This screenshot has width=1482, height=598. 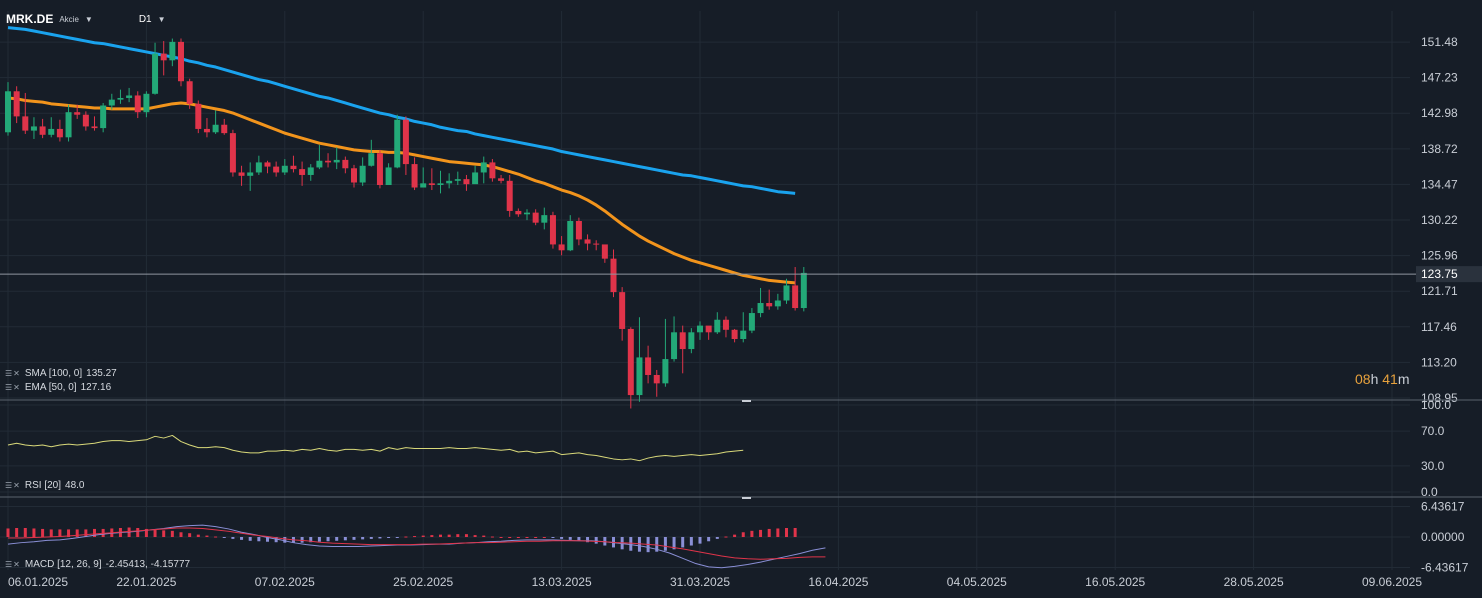 I want to click on sma-legend: ☰✕ SMA [100, 0] 135.27, so click(x=61, y=373).